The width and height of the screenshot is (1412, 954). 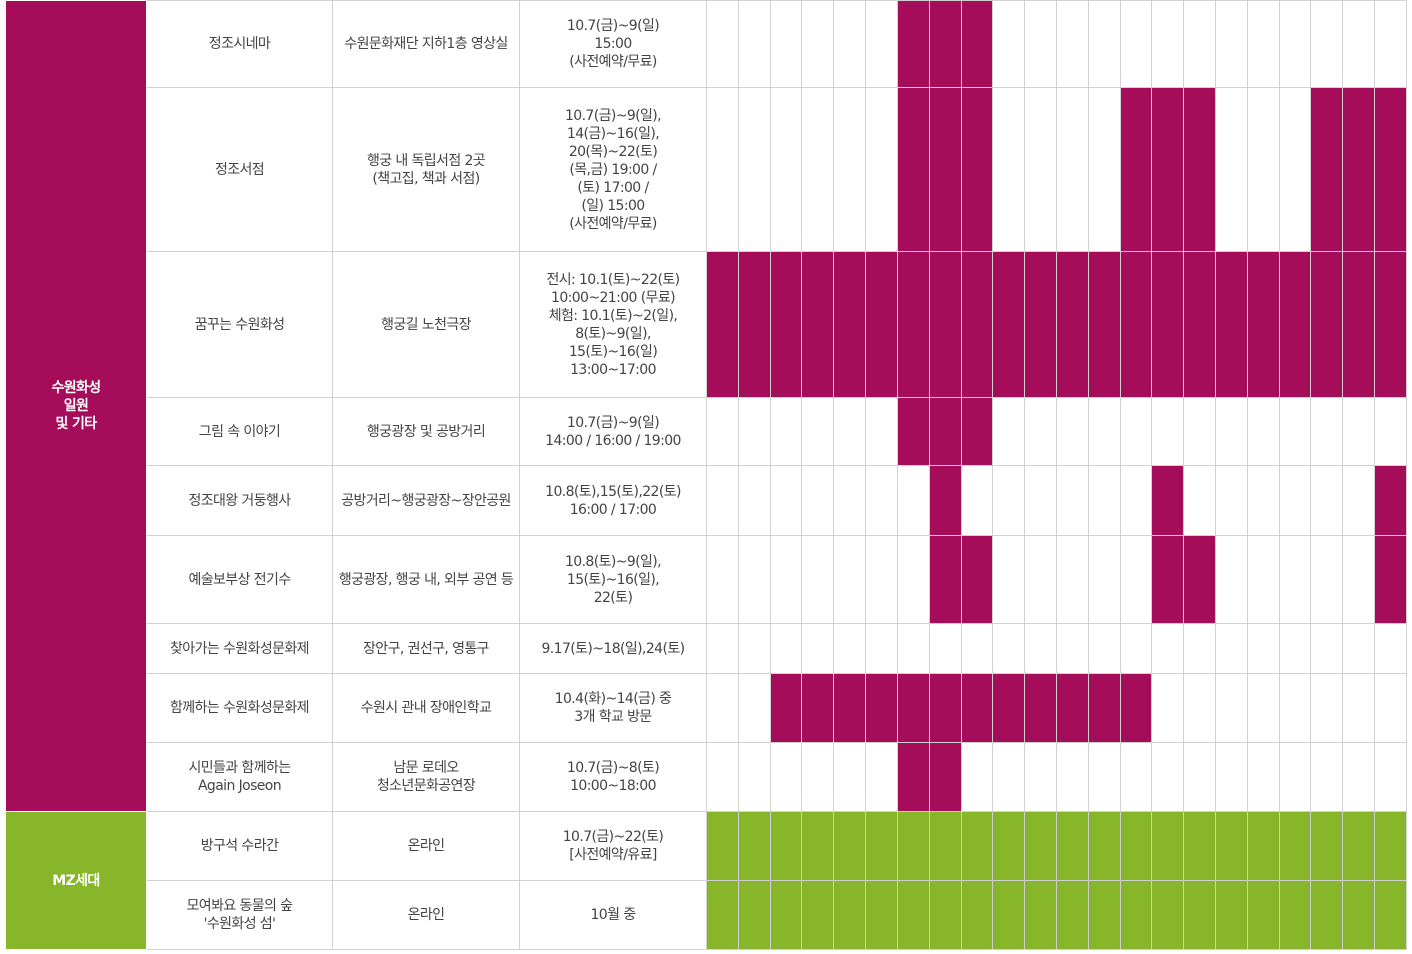 What do you see at coordinates (239, 44) in the screenshot?
I see `program-name: 정조시네마` at bounding box center [239, 44].